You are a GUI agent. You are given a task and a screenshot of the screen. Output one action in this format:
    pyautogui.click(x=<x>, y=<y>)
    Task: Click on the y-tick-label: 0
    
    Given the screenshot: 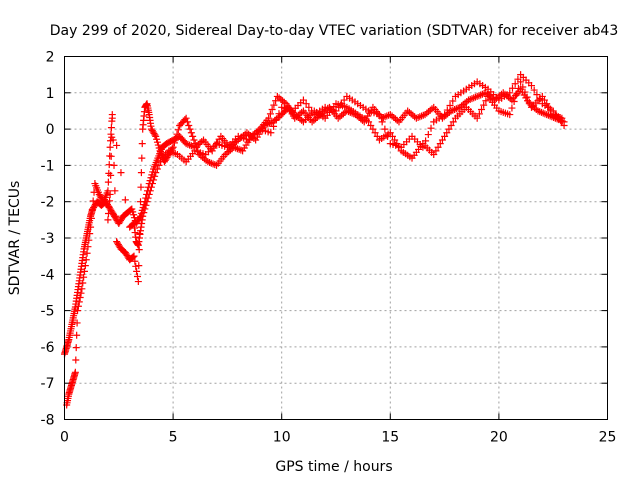 What is the action you would take?
    pyautogui.click(x=50, y=130)
    